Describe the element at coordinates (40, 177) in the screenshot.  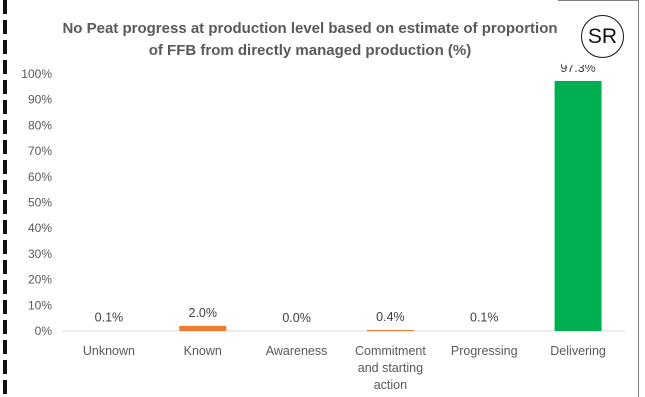
I see `y-tick-label: 60%` at that location.